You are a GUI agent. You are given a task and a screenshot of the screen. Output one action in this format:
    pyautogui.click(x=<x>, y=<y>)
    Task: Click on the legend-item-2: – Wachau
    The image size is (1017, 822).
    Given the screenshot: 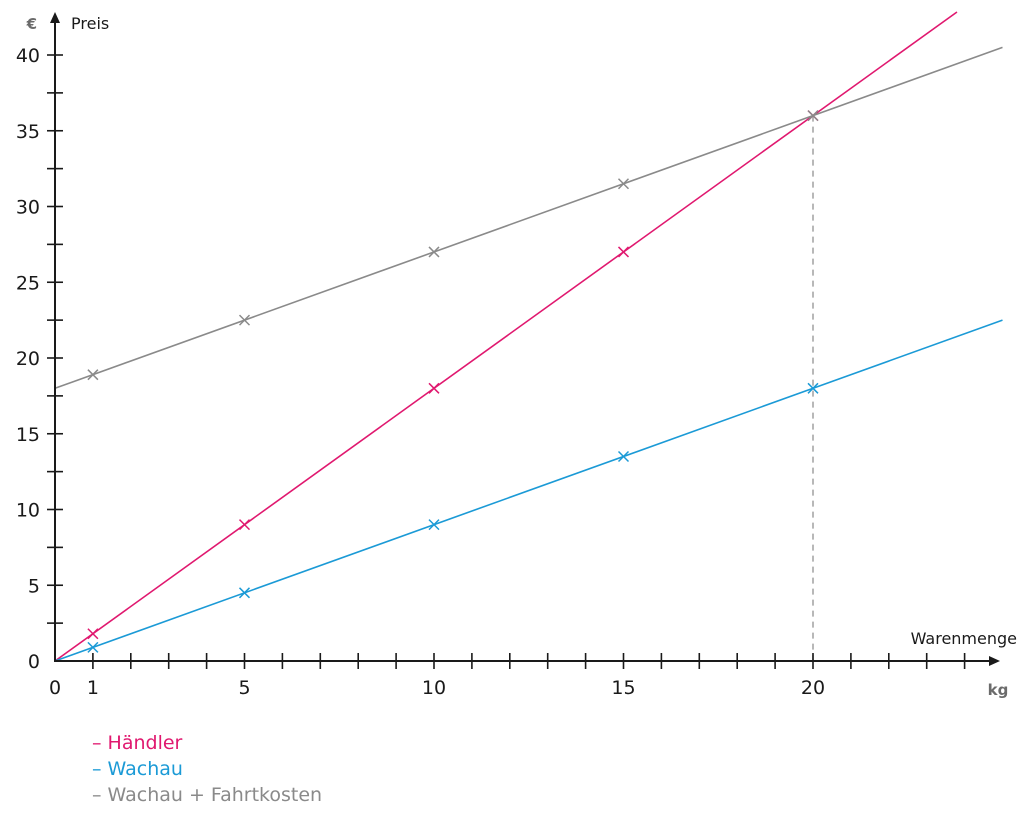 What is the action you would take?
    pyautogui.click(x=137, y=769)
    